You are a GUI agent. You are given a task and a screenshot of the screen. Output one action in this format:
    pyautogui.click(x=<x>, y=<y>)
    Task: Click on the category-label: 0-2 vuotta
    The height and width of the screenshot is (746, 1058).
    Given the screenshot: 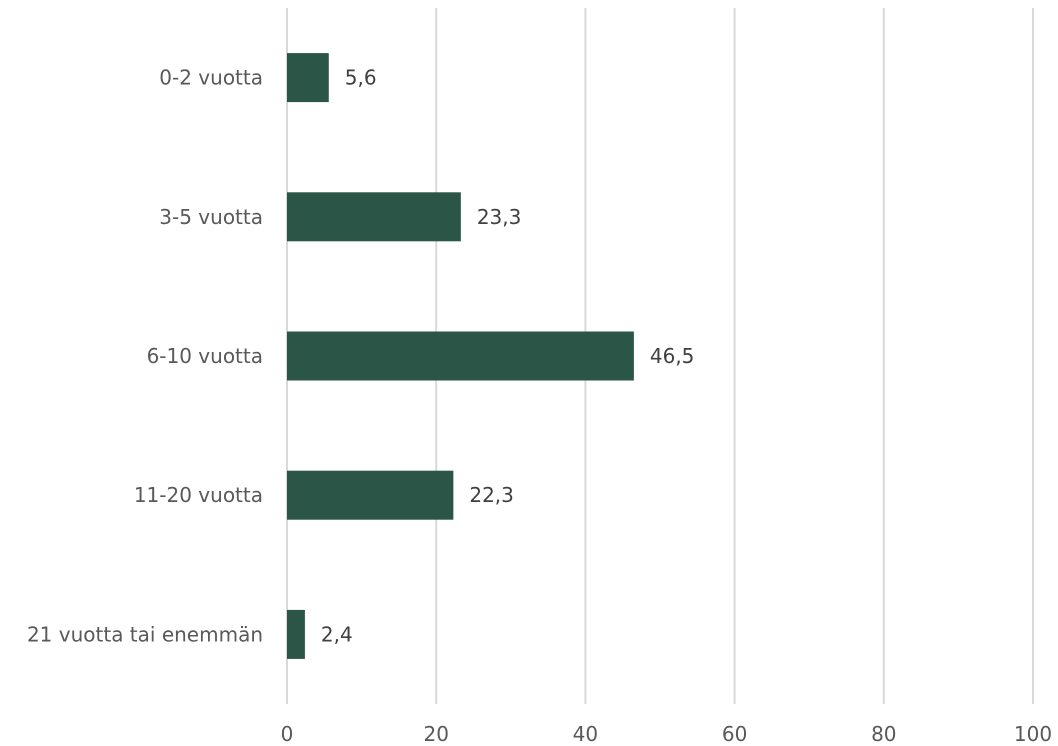 What is the action you would take?
    pyautogui.click(x=211, y=78)
    